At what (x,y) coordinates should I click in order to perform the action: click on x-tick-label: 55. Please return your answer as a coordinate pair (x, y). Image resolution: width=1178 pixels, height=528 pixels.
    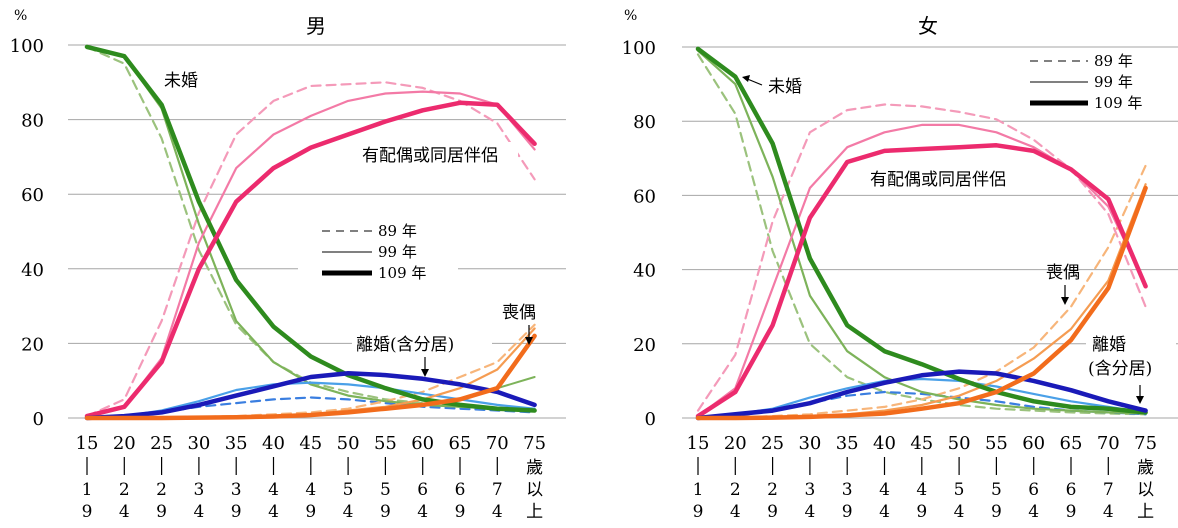
    Looking at the image, I should click on (996, 443).